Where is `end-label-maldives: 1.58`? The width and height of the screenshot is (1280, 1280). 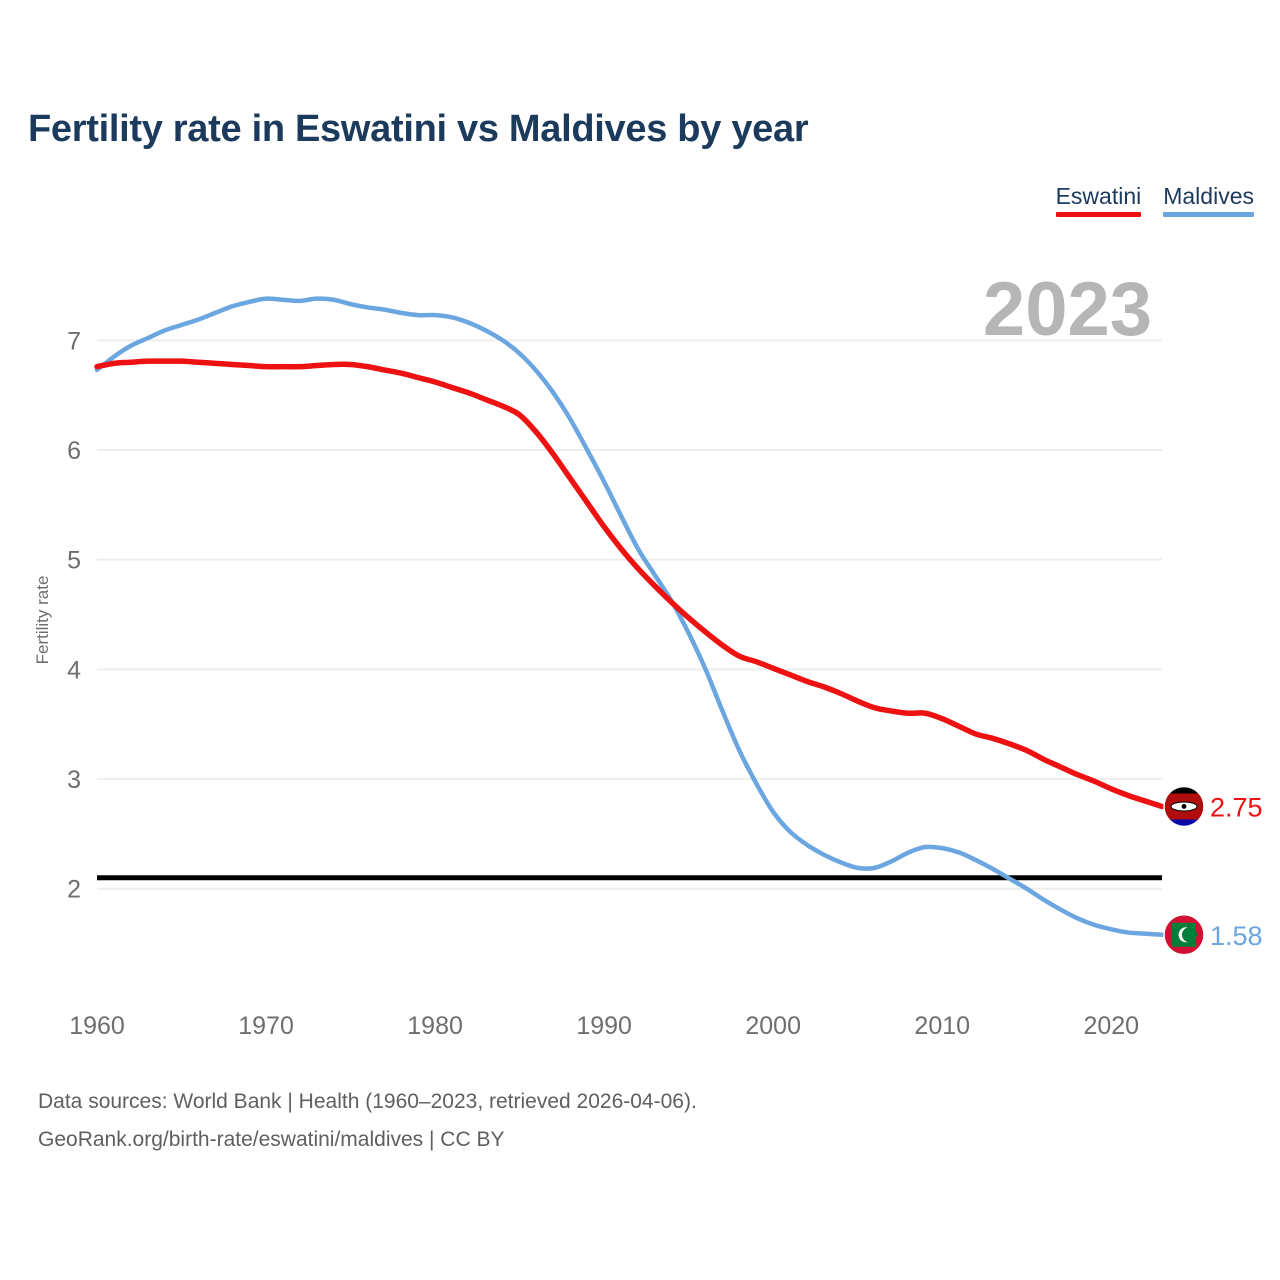 end-label-maldives: 1.58 is located at coordinates (1212, 935).